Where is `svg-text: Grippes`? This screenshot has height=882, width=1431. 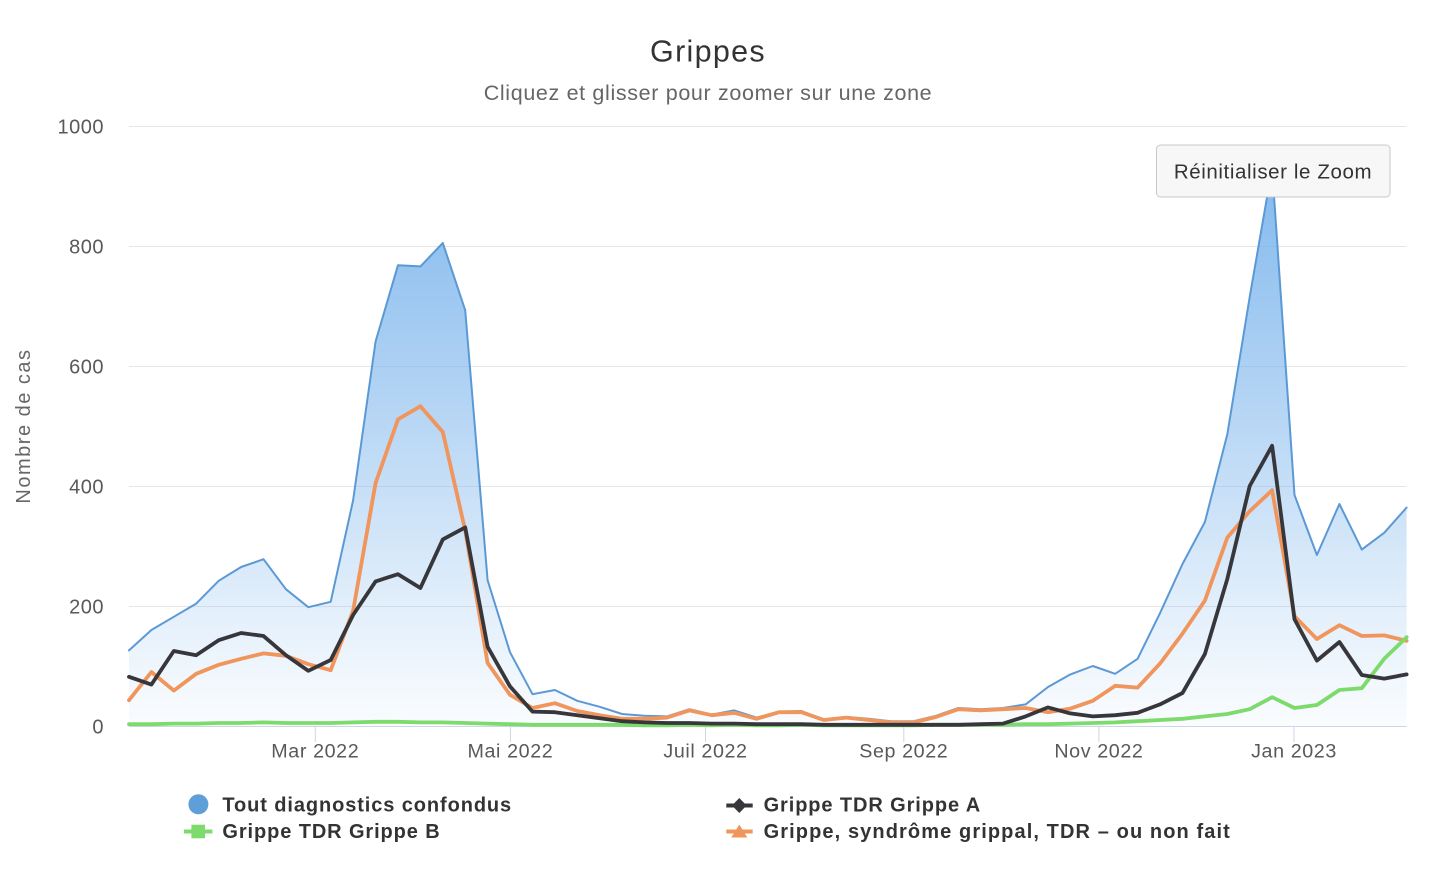 svg-text: Grippes is located at coordinates (708, 52).